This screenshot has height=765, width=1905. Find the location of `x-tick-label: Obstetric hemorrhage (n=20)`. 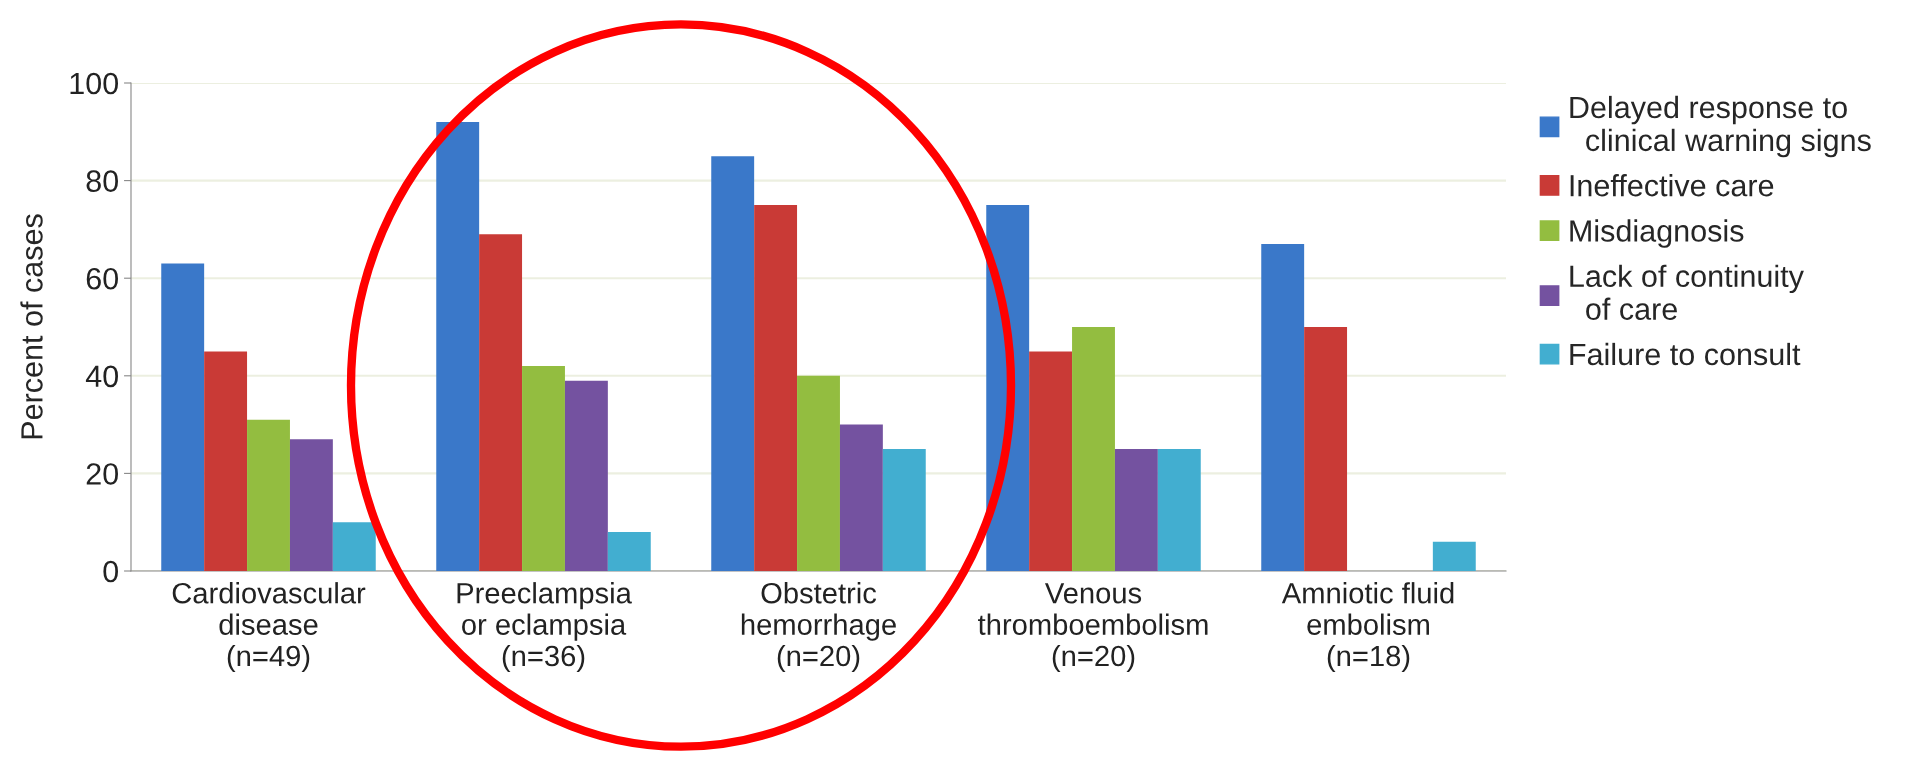

x-tick-label: Obstetric hemorrhage (n=20) is located at coordinates (818, 627).